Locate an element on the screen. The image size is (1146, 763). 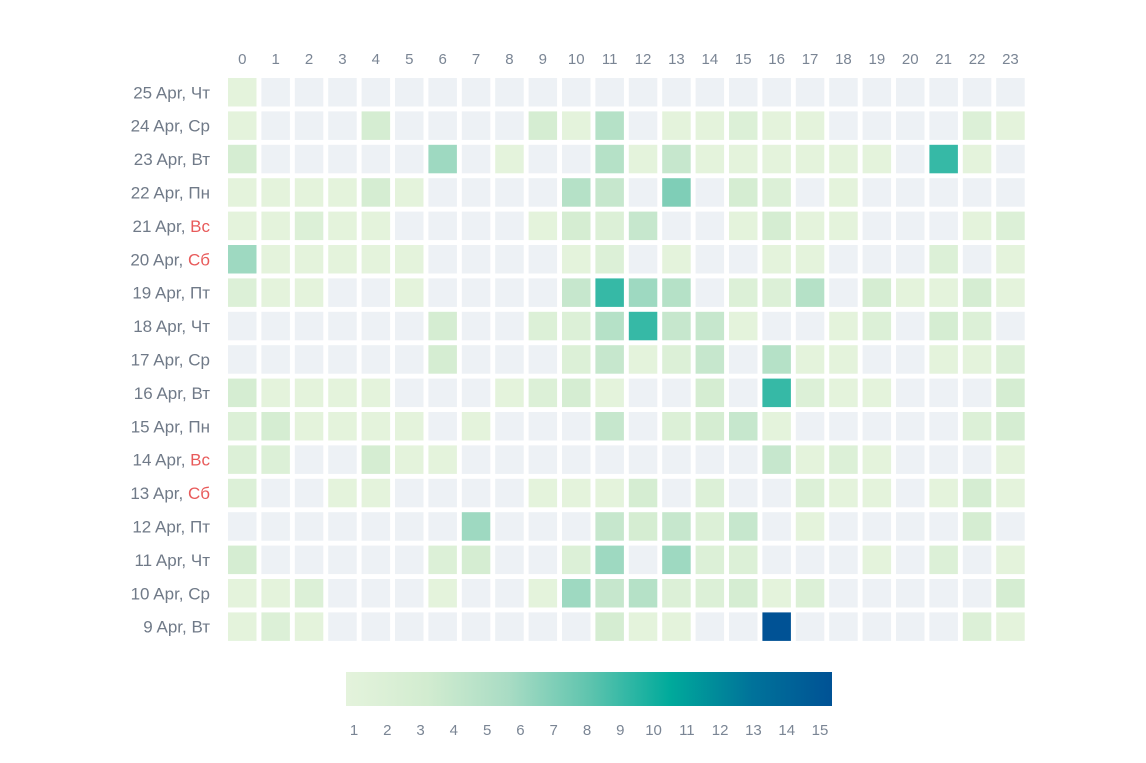
x-tick-label: 3 is located at coordinates (342, 59).